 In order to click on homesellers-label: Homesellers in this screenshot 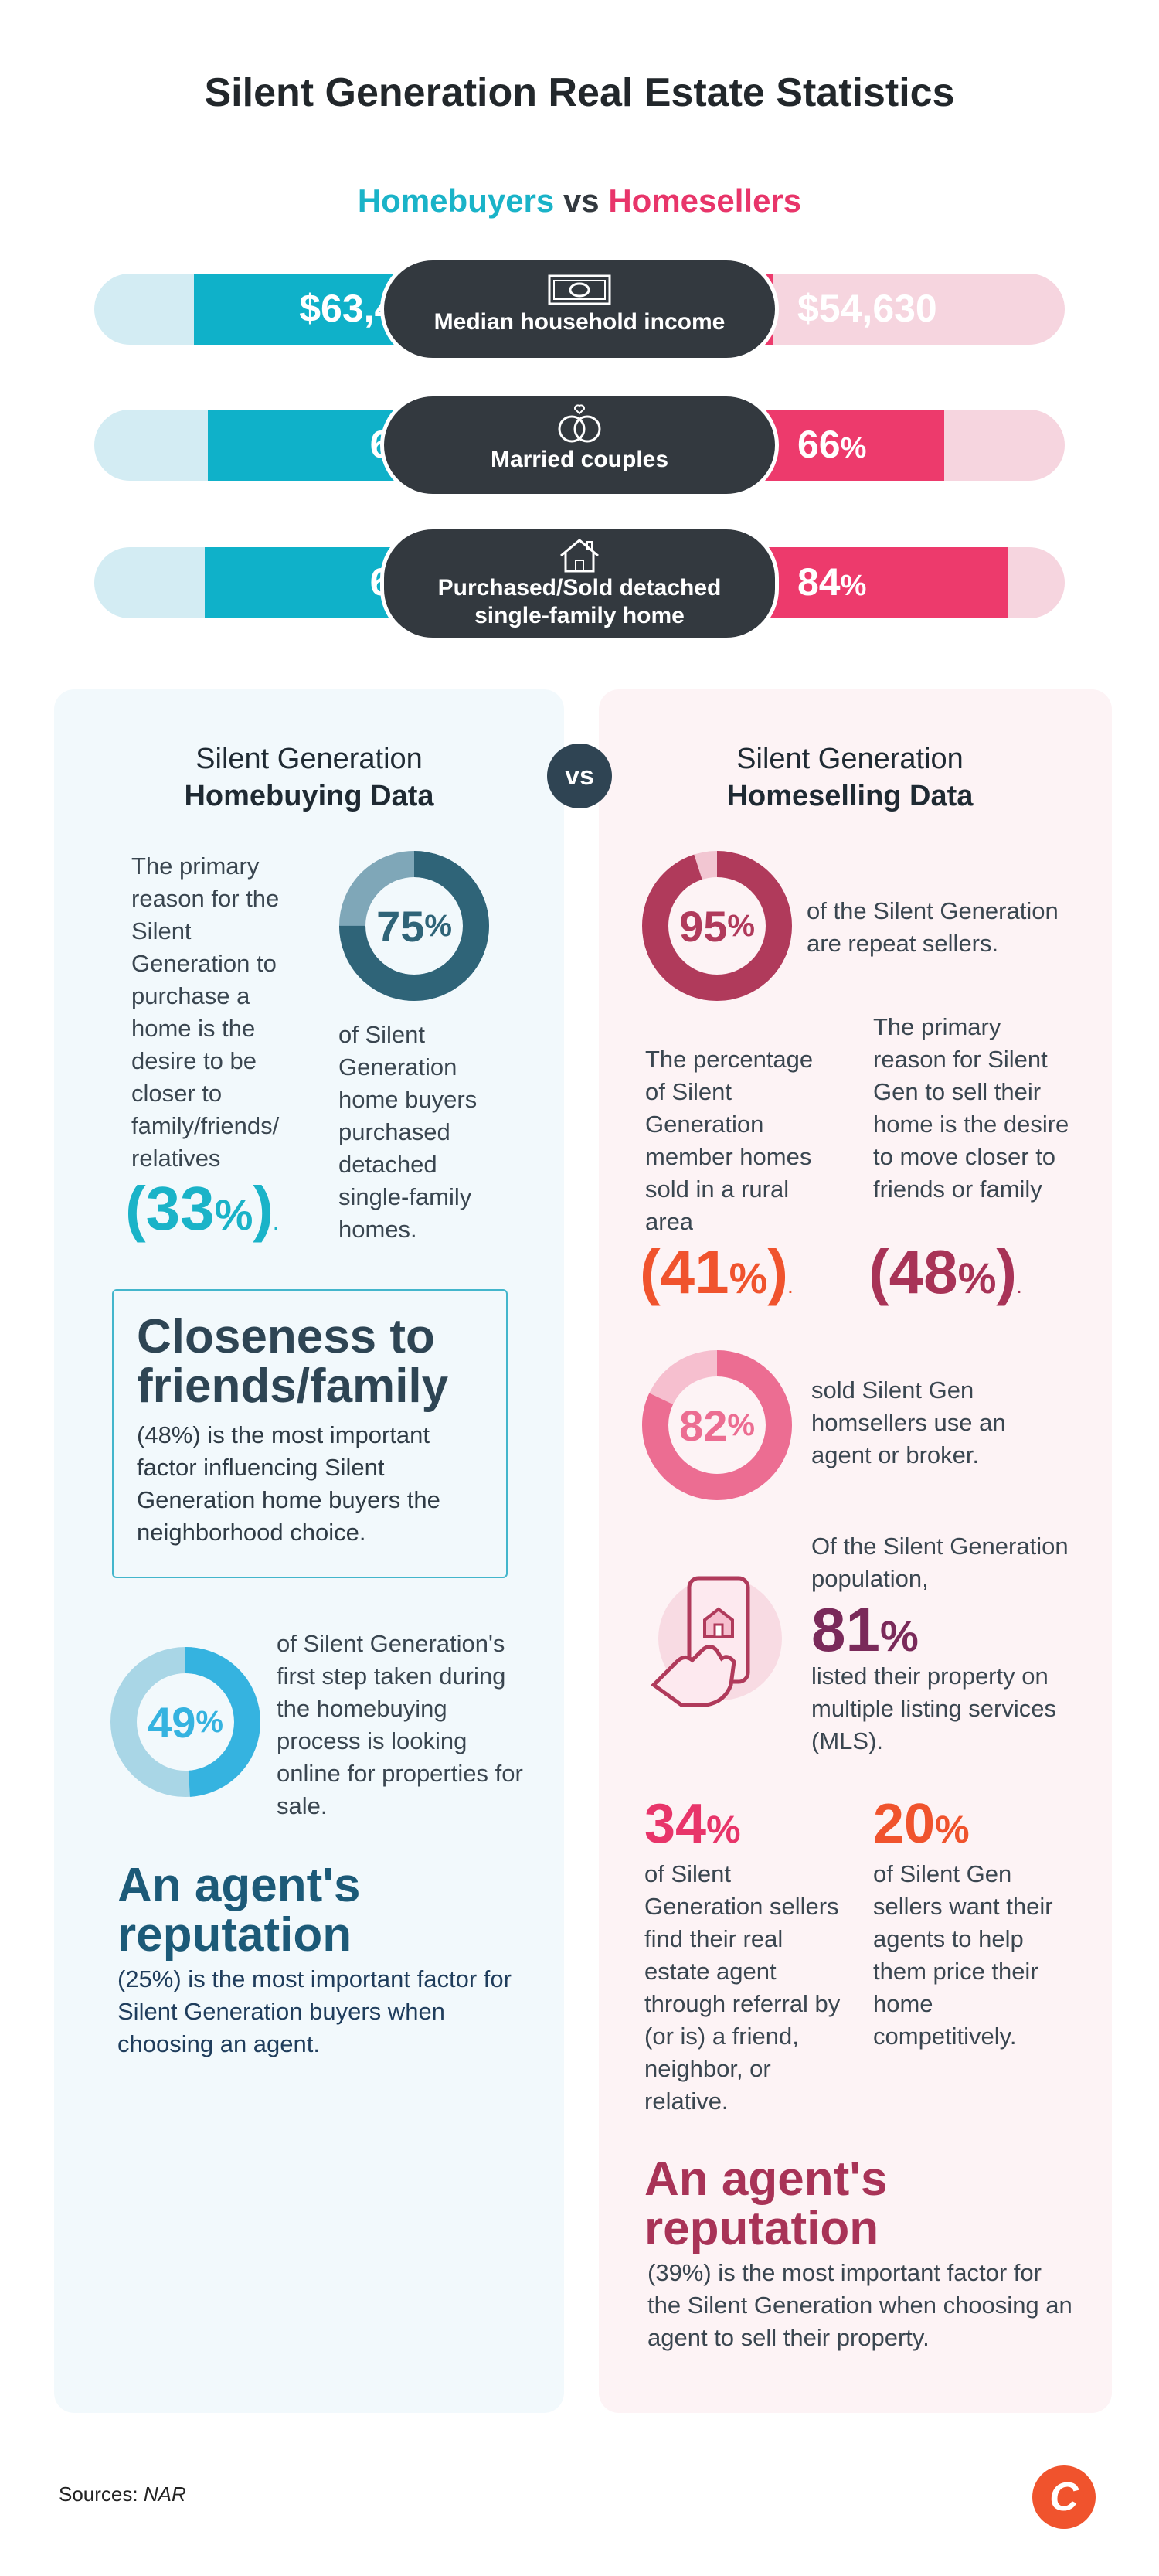, I will do `click(705, 200)`.